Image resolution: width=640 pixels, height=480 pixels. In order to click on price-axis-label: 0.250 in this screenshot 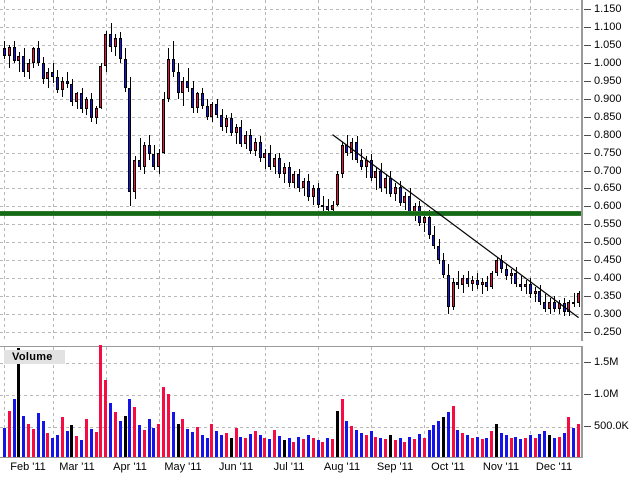, I will do `click(608, 332)`.